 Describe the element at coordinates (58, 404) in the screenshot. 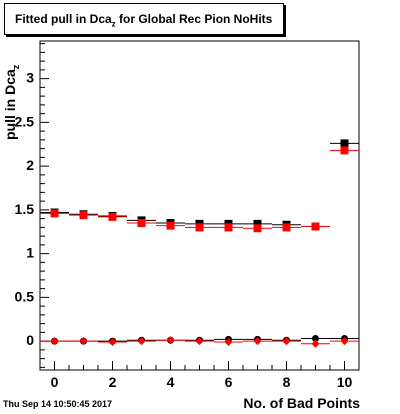

I see `timestamp: Thu Sep 14 10:50:45 2017` at that location.